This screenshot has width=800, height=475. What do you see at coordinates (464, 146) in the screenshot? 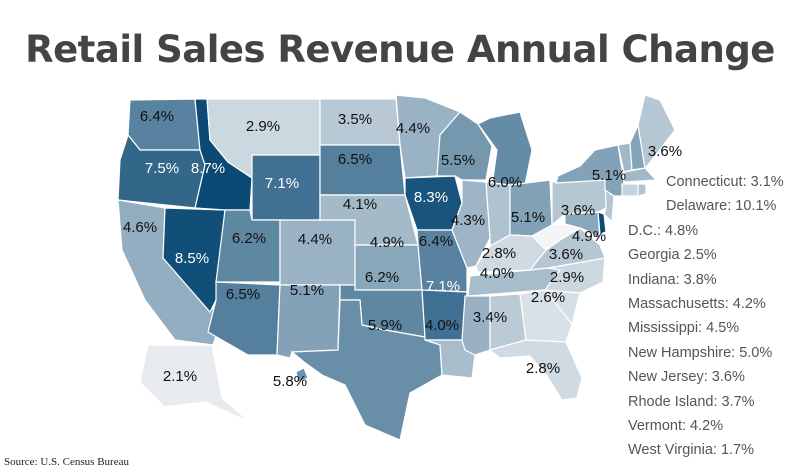
I see `state-wi` at bounding box center [464, 146].